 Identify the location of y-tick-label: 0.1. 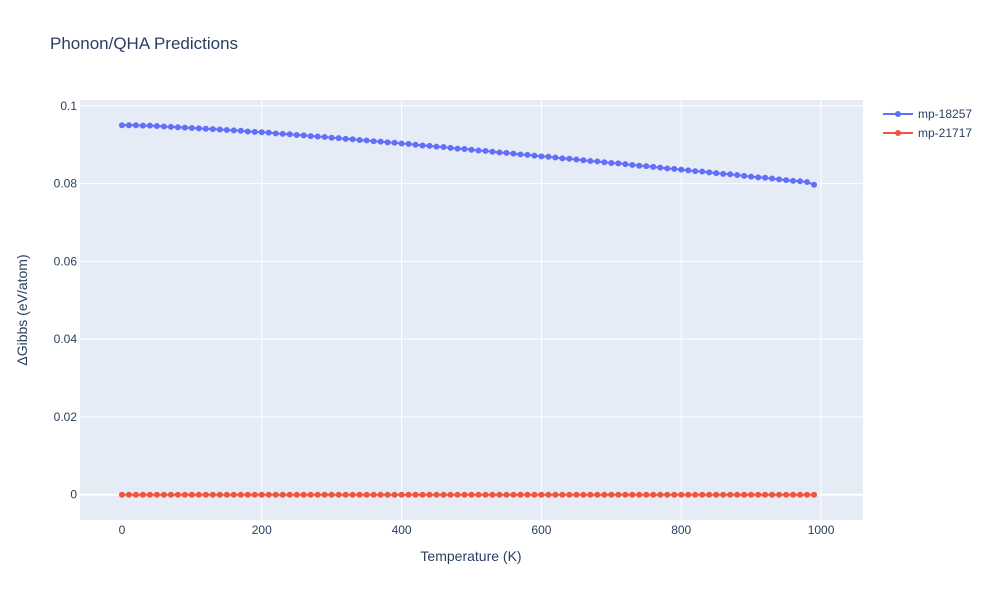
(68, 106).